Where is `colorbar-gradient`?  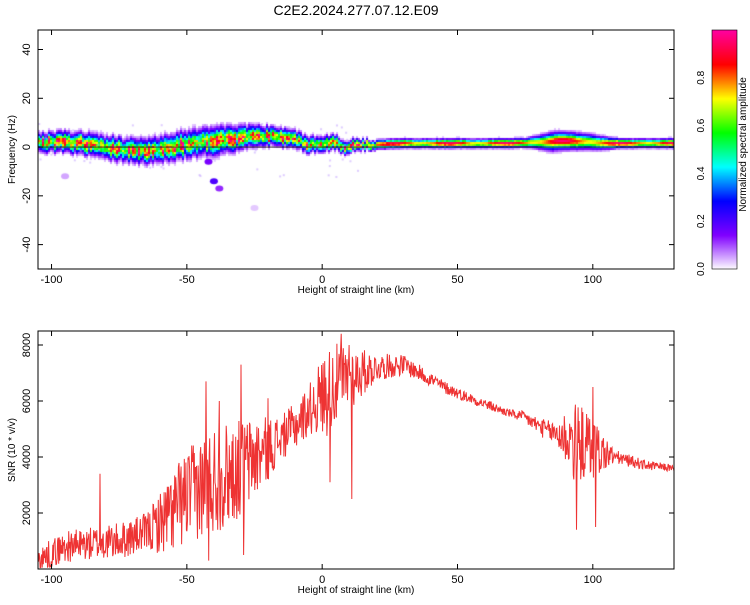 colorbar-gradient is located at coordinates (724, 149).